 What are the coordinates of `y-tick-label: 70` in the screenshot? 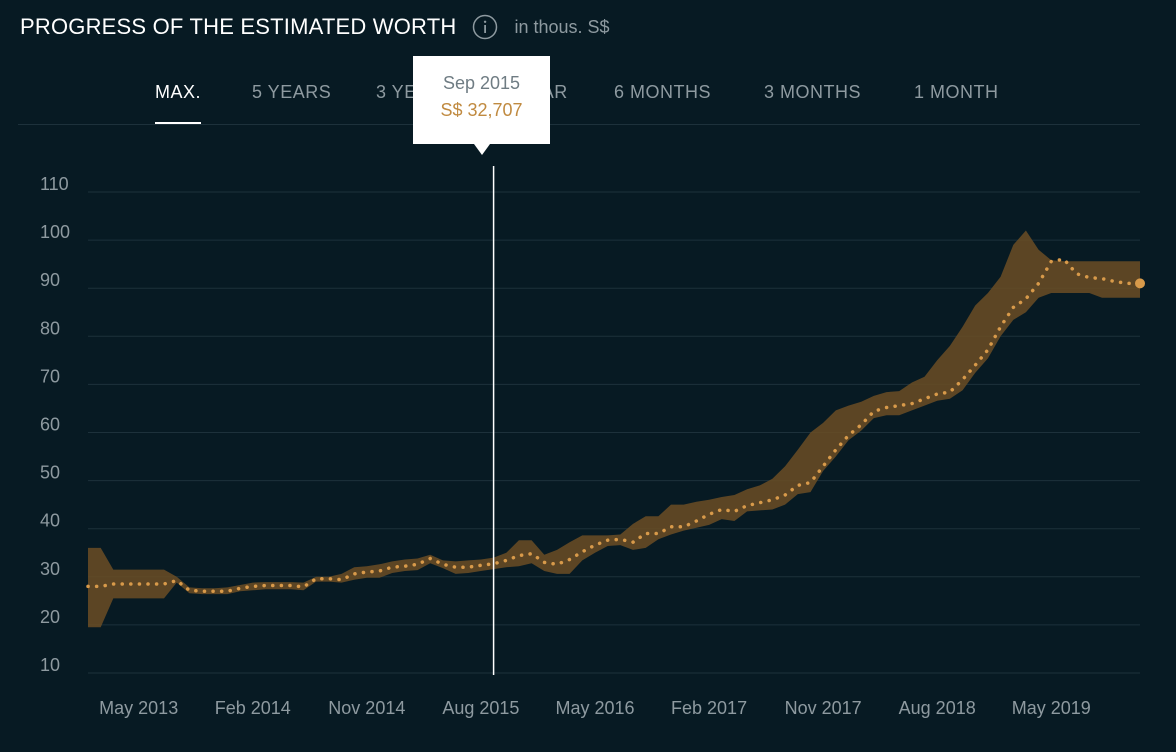 It's located at (50, 376).